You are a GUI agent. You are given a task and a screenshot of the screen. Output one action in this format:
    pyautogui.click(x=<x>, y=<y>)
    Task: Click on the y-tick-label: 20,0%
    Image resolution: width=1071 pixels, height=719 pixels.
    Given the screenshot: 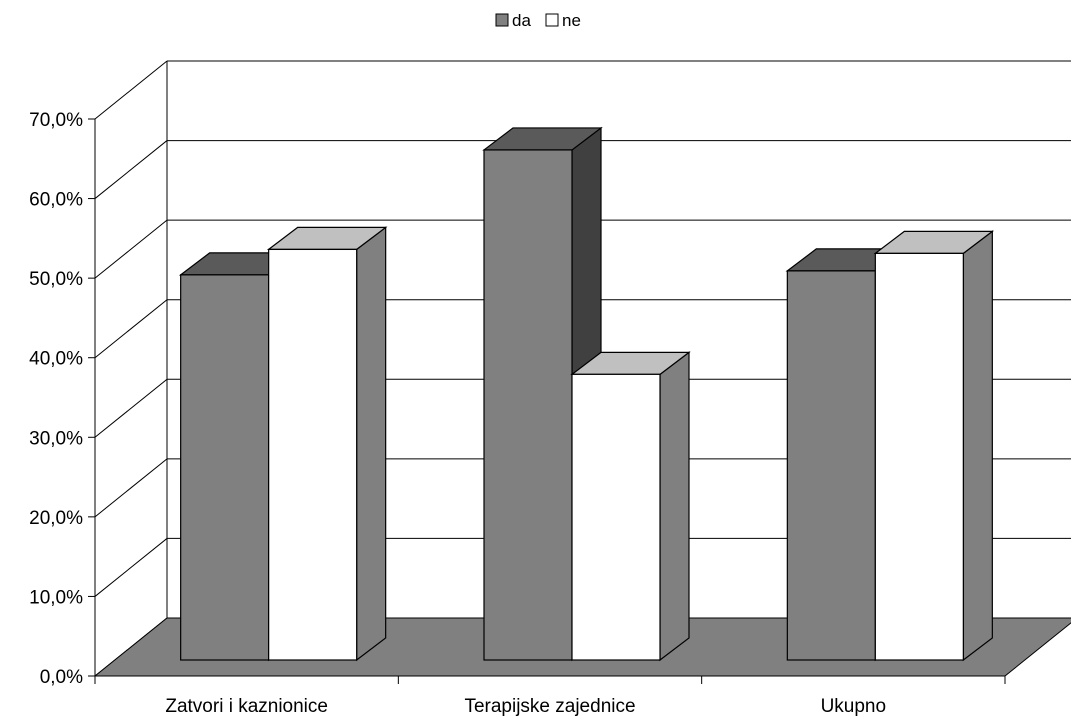 What is the action you would take?
    pyautogui.click(x=56, y=518)
    